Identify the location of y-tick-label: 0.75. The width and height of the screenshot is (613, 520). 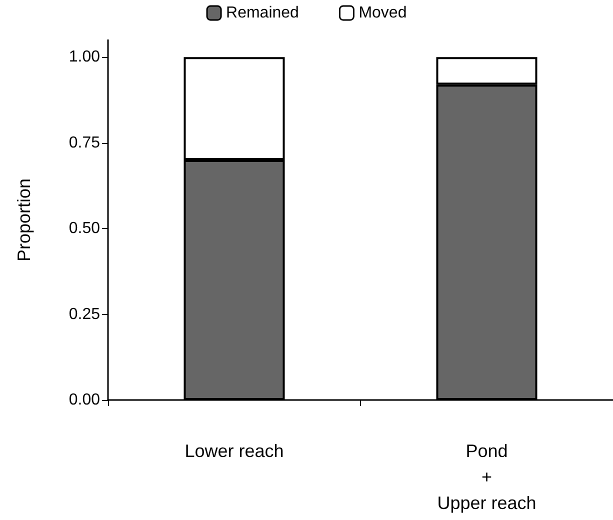
(84, 143).